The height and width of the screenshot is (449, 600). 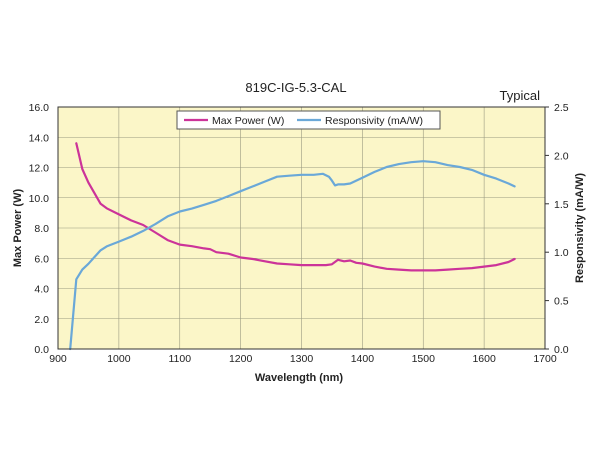 I want to click on y-axis-right-label: Responsivity (mA/W), so click(x=580, y=228).